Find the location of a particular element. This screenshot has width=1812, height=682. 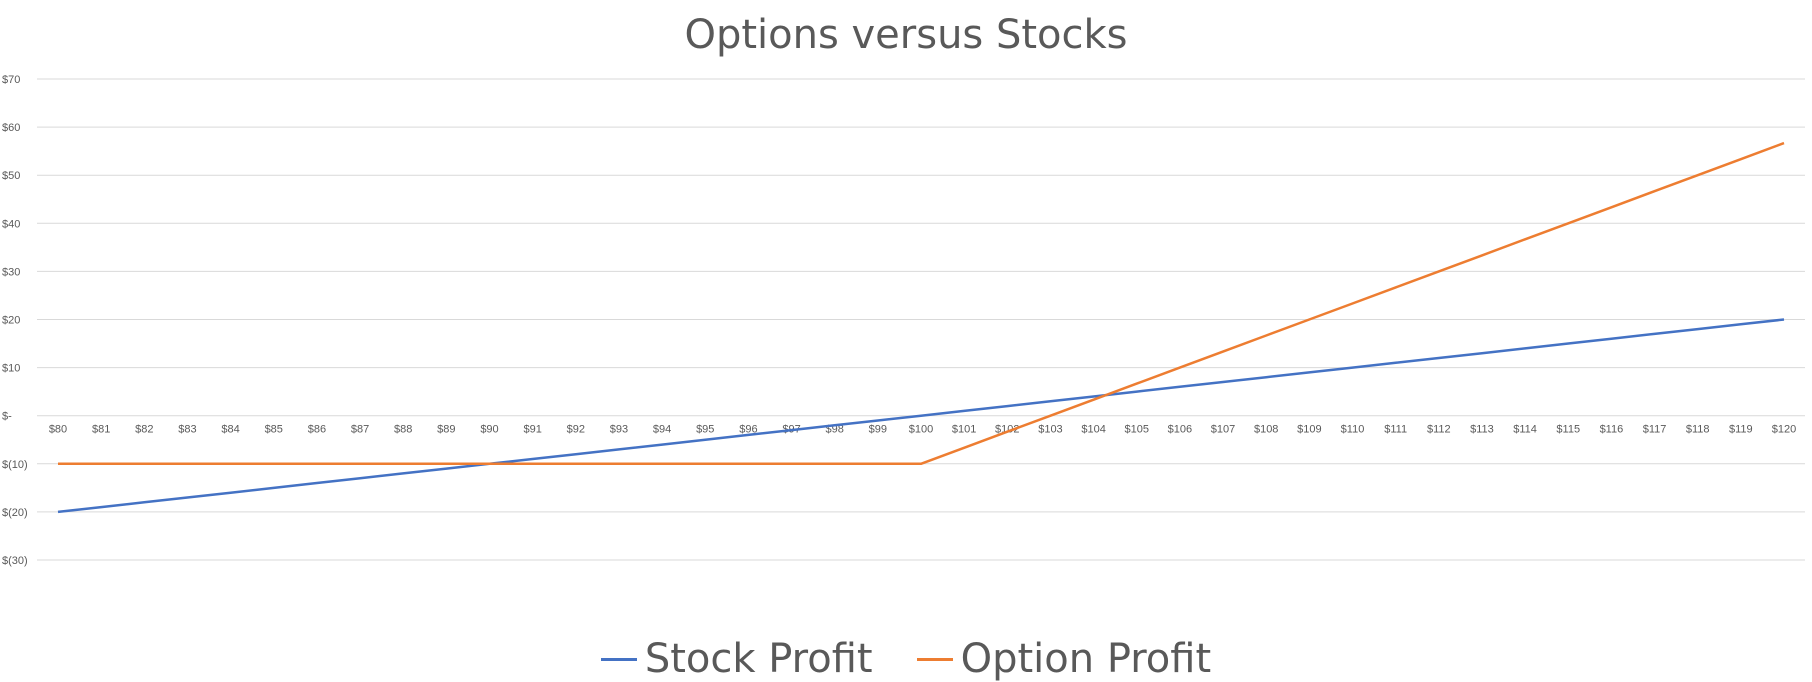

x-tick-label: $85 is located at coordinates (274, 430).